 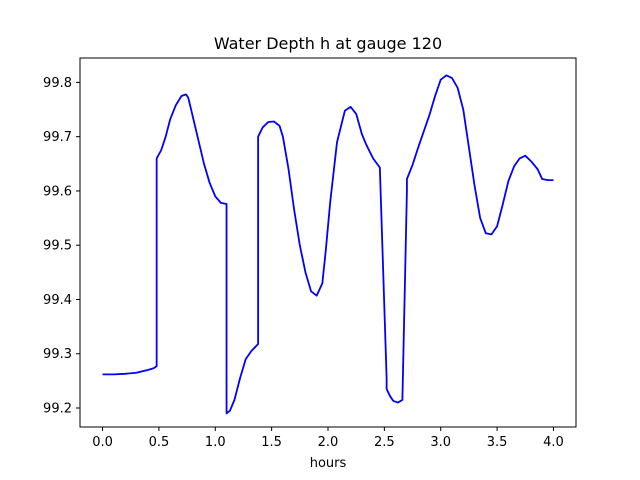 I want to click on x-tick-label: 4.0, so click(x=553, y=442).